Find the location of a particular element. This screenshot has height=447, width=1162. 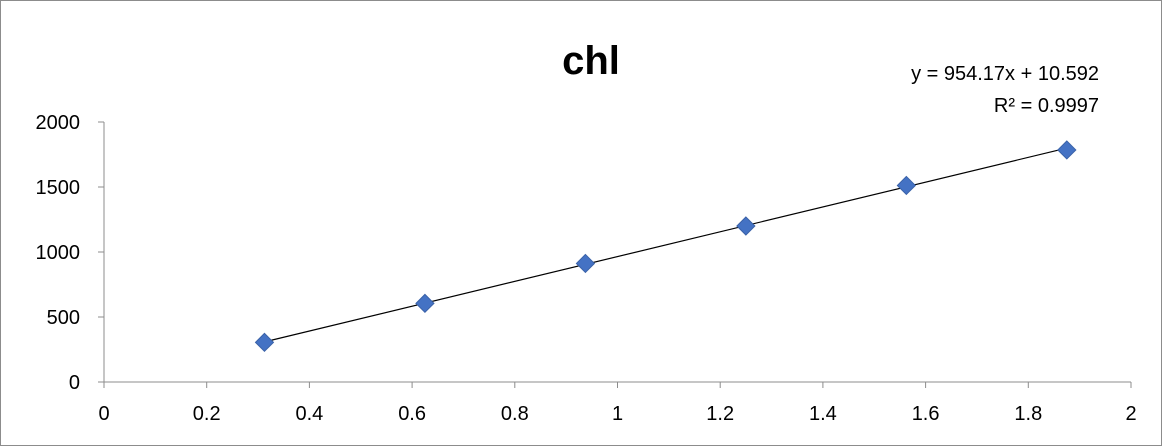

x-tick-labels: 0 0.2 0.4 0.6 0.8 1 1.2 1.4 1.6 1.8 2 is located at coordinates (617, 414).